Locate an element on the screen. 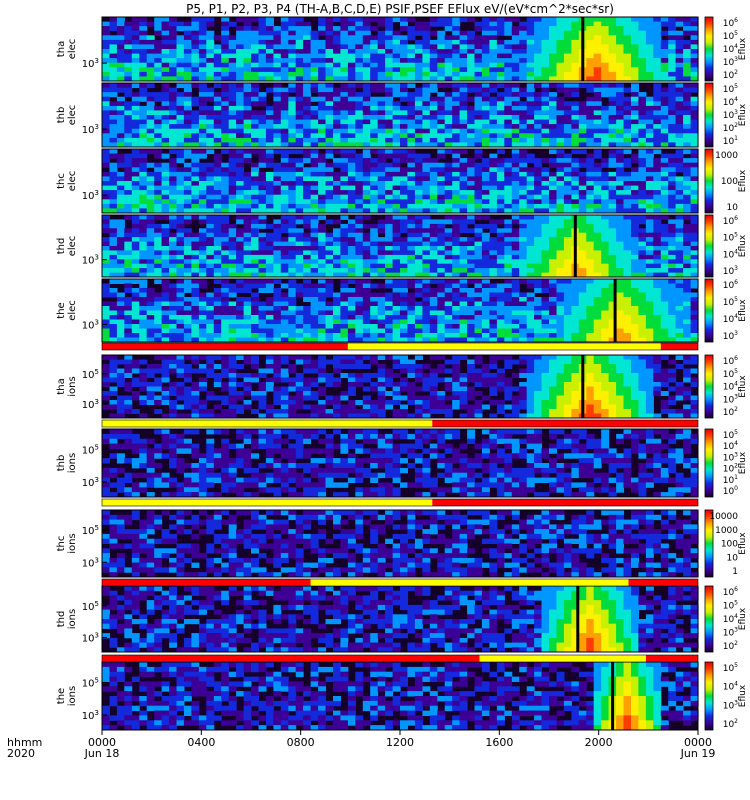  panel-thd-elec: thd elec 103 is located at coordinates (377, 246).